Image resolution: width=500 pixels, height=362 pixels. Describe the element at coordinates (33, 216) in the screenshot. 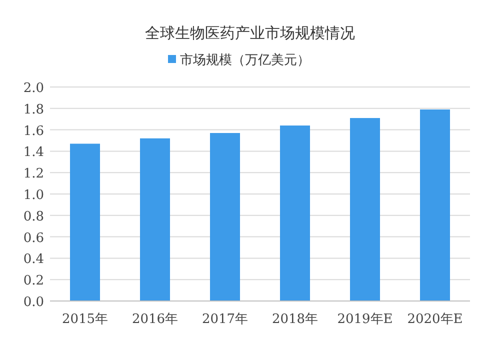

I see `y-tick-label: 0.8` at that location.